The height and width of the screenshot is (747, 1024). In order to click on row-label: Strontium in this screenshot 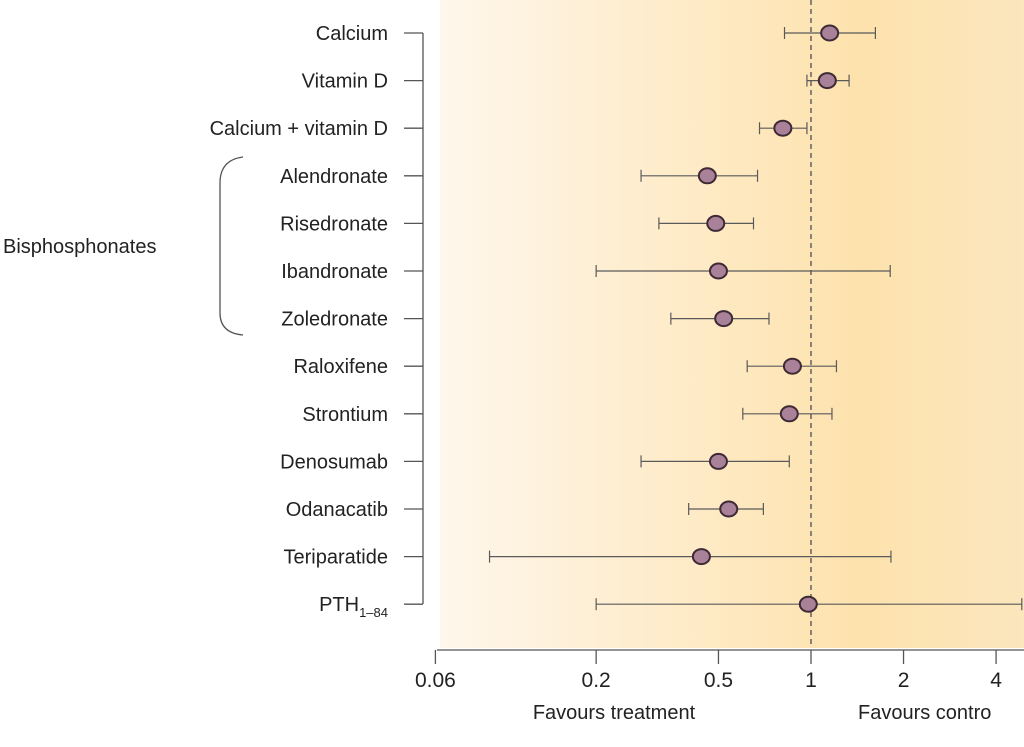, I will do `click(345, 415)`.